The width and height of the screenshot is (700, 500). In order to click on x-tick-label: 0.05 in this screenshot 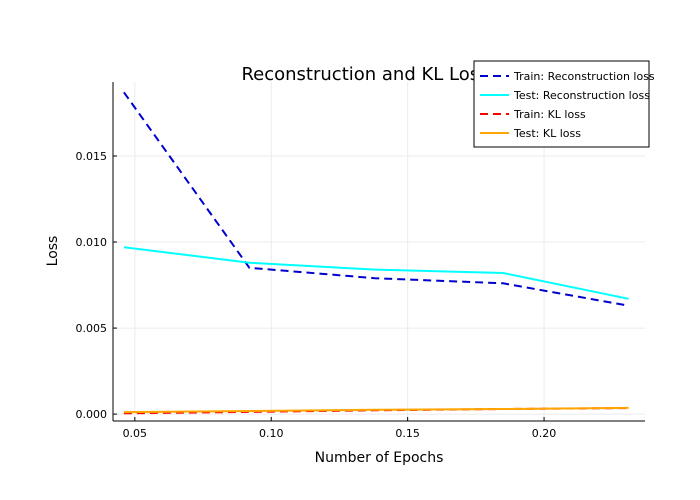, I will do `click(135, 433)`.